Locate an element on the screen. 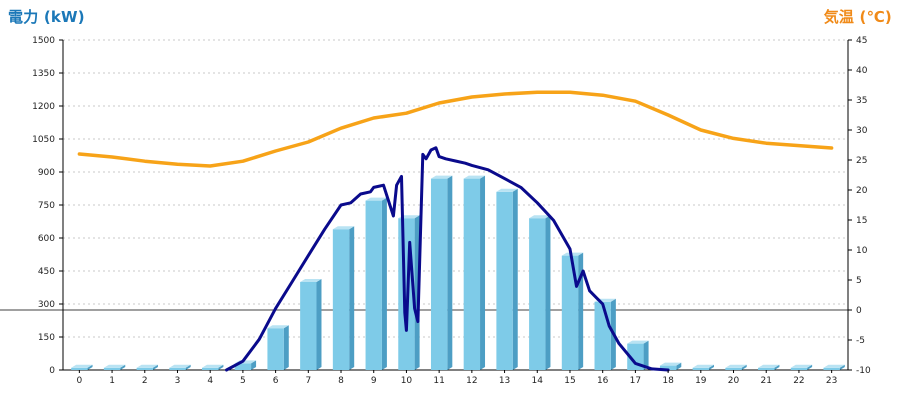 This screenshot has width=900, height=400. right-tick-label: 5 is located at coordinates (859, 281).